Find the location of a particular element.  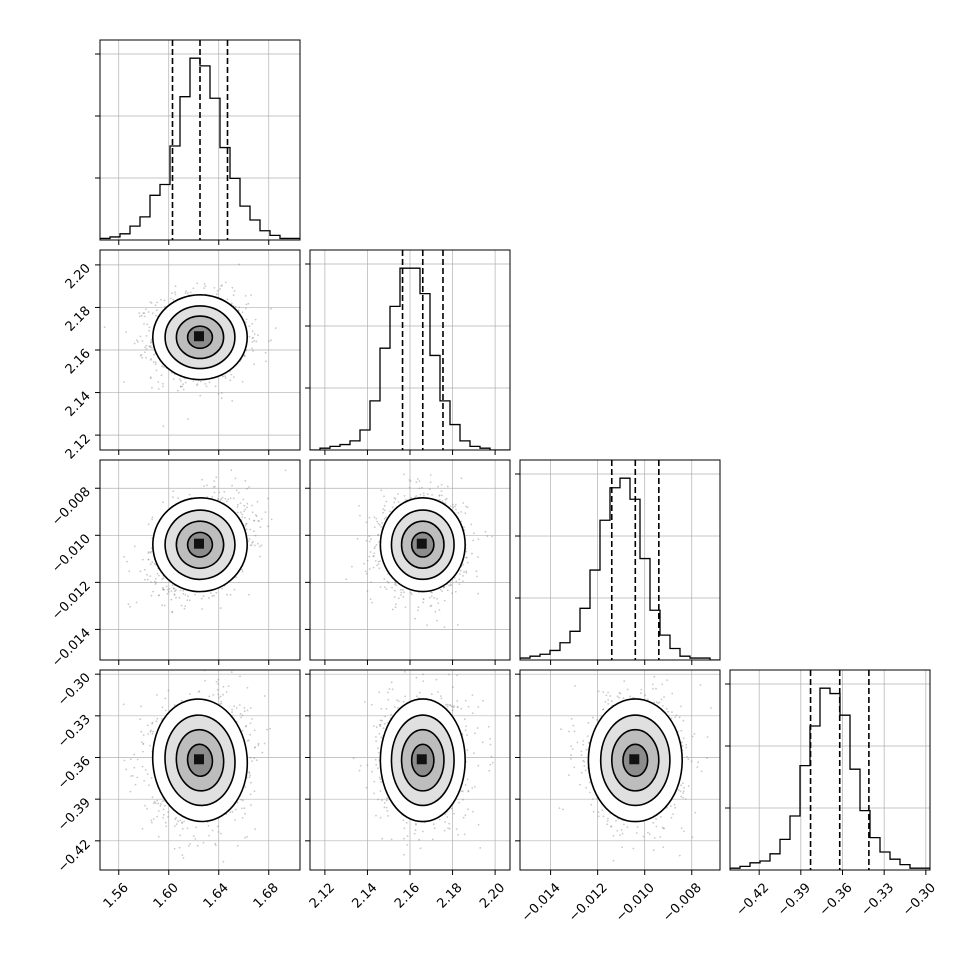

y-tick-label: −0.012 is located at coordinates (71, 601).